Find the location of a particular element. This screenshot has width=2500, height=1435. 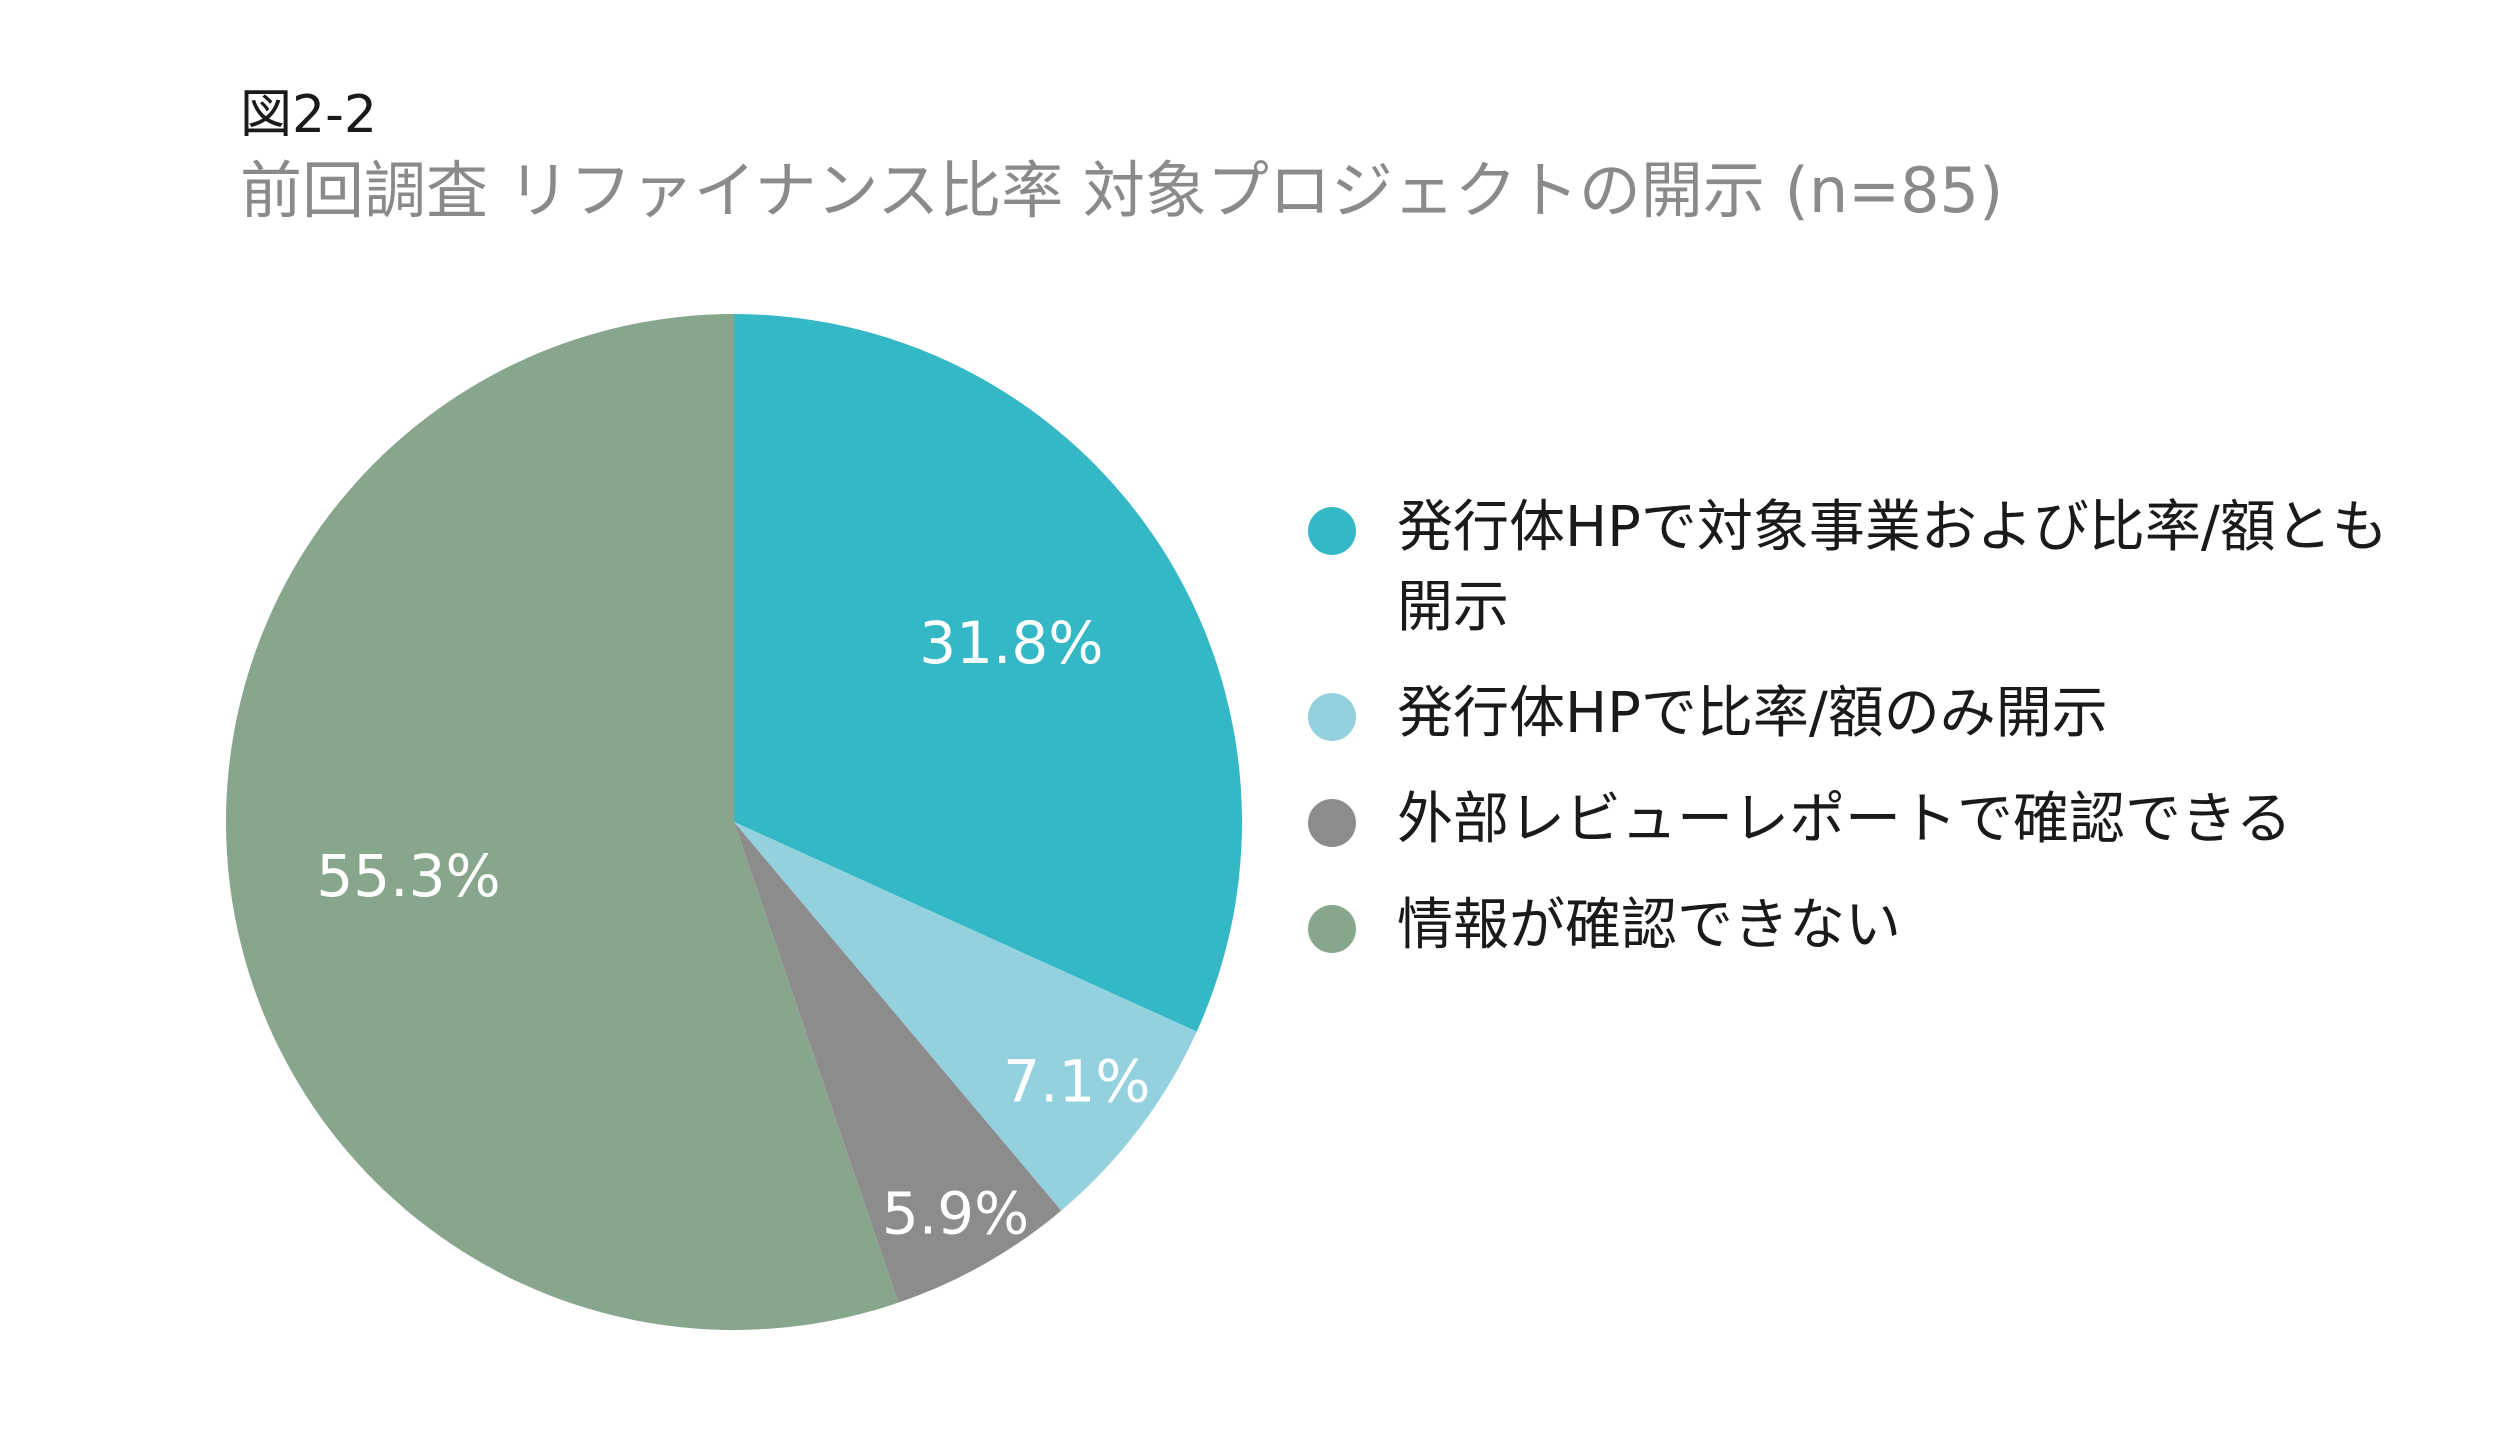

chart-title: 前回調査 リファイナンス比率 対象プロジェクトの開示 (n=85) is located at coordinates (1122, 190).